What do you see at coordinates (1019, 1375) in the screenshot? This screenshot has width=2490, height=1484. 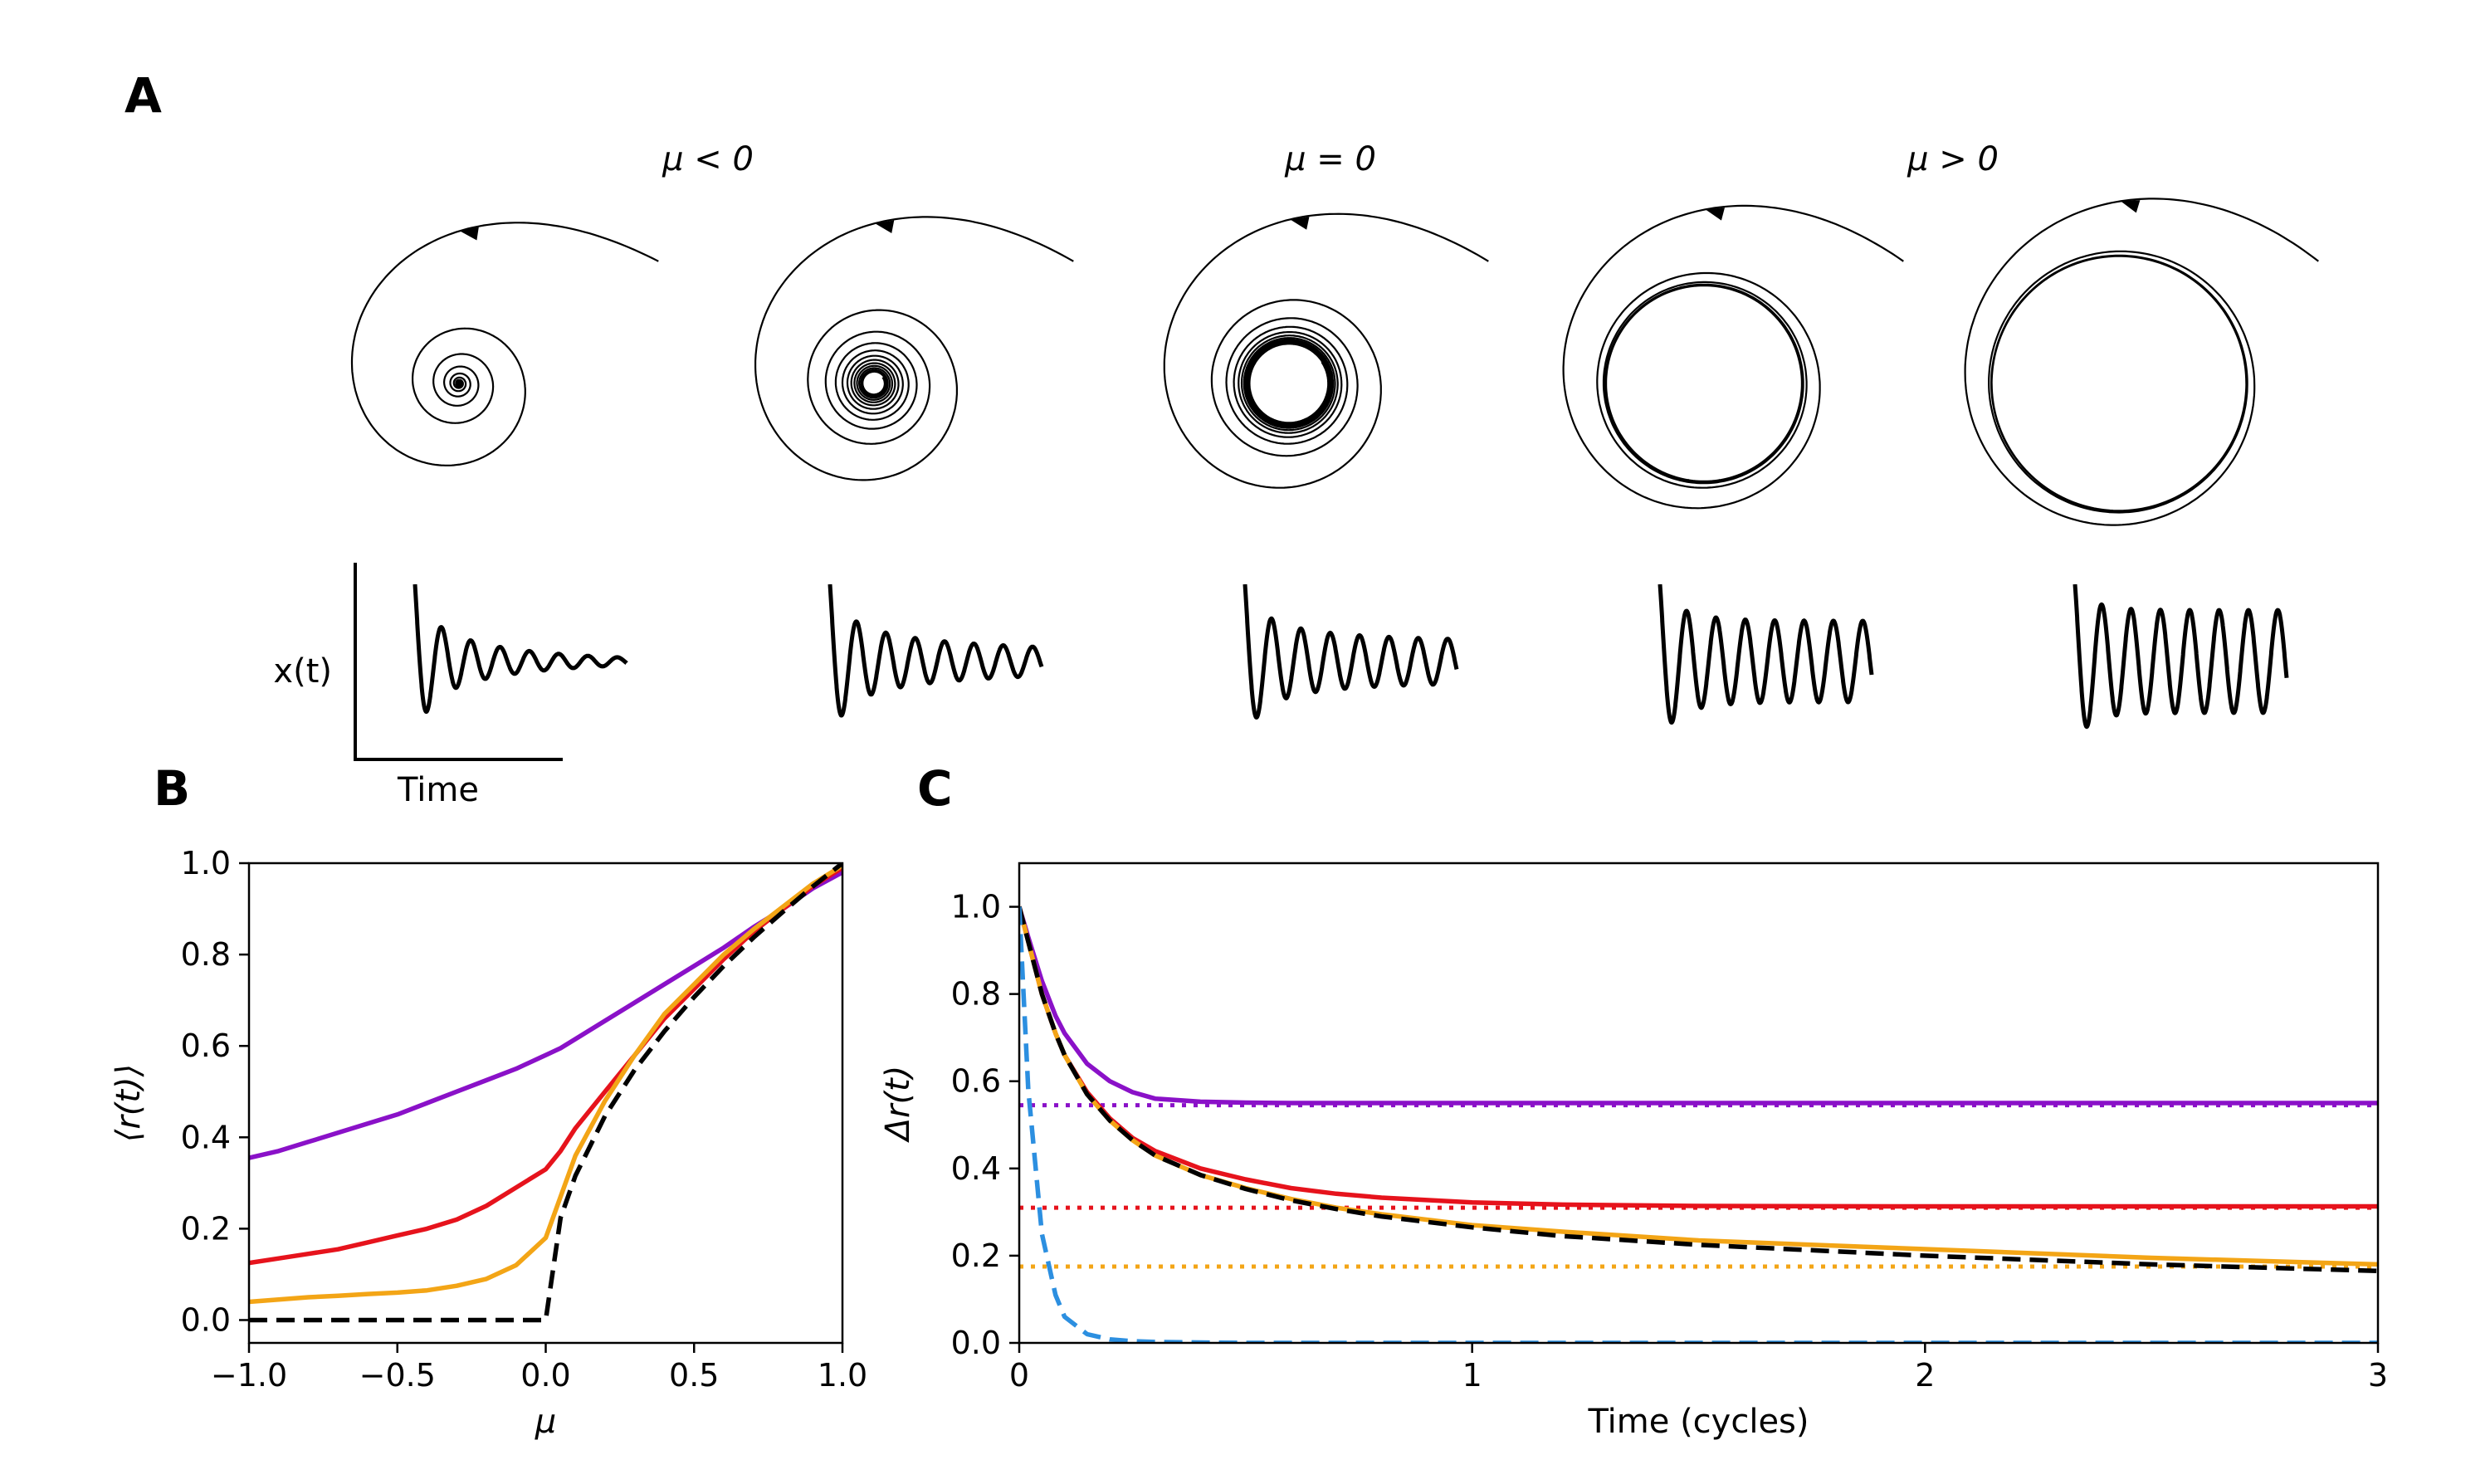 I see `x-tick-label: 0` at bounding box center [1019, 1375].